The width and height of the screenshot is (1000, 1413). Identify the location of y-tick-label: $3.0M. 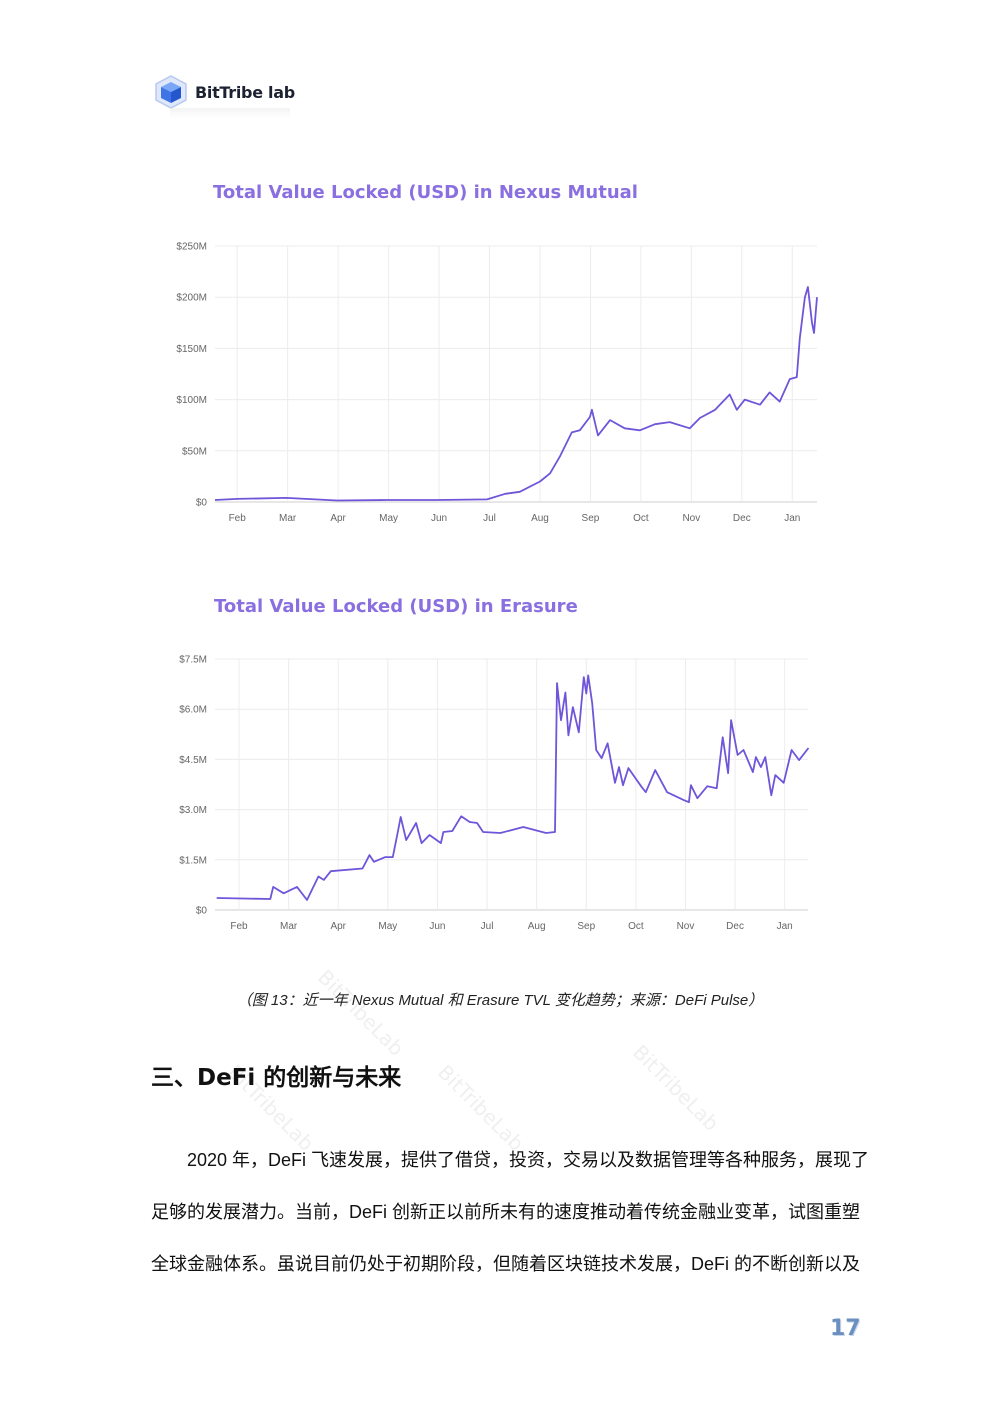
(193, 810).